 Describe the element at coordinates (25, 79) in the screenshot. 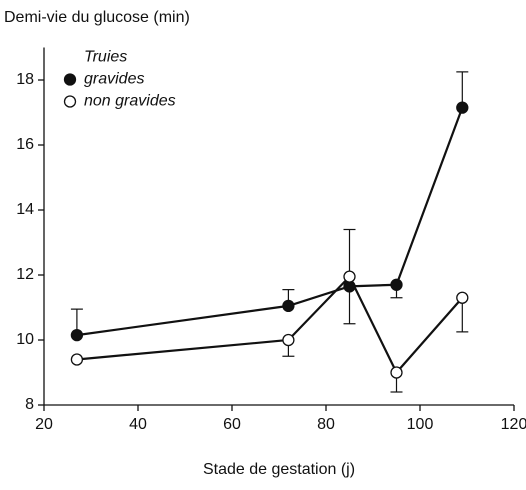

I see `y-tick-label: 18` at that location.